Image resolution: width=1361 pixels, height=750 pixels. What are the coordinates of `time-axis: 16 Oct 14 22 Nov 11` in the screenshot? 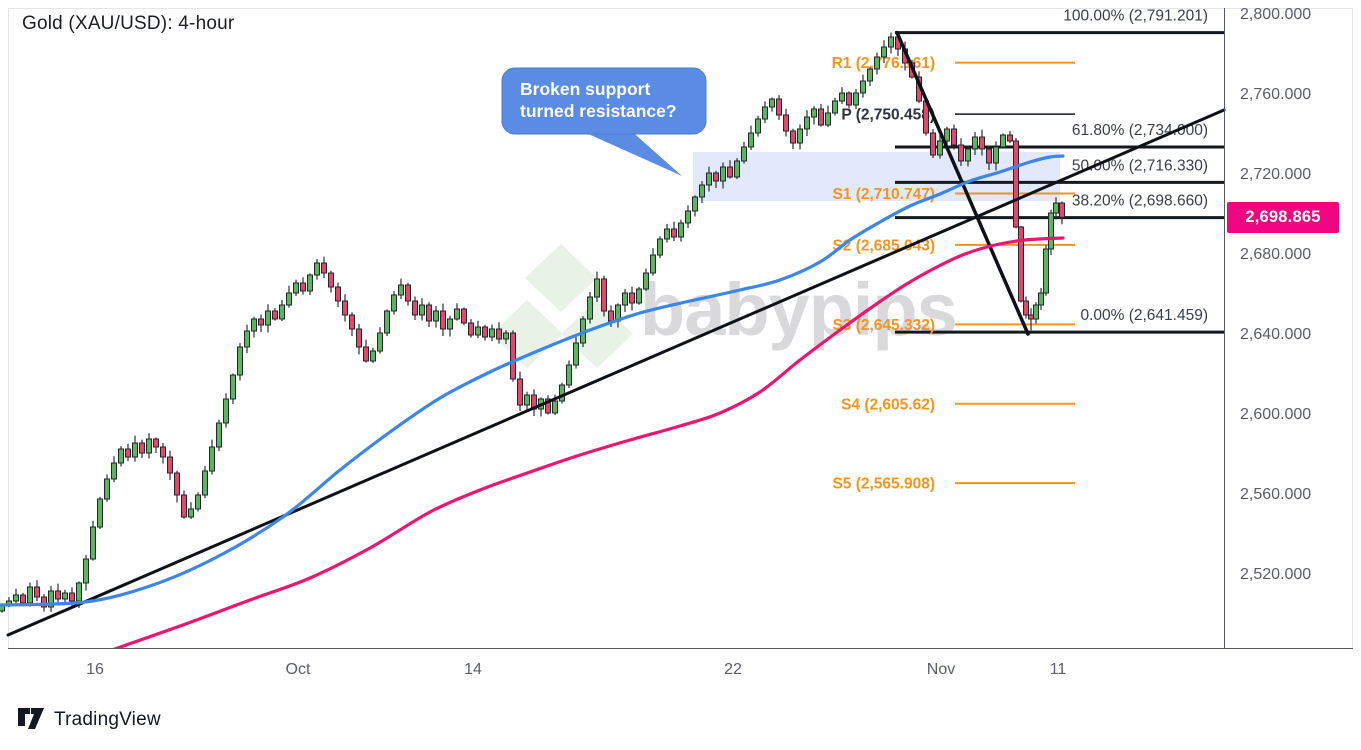 It's located at (680, 671).